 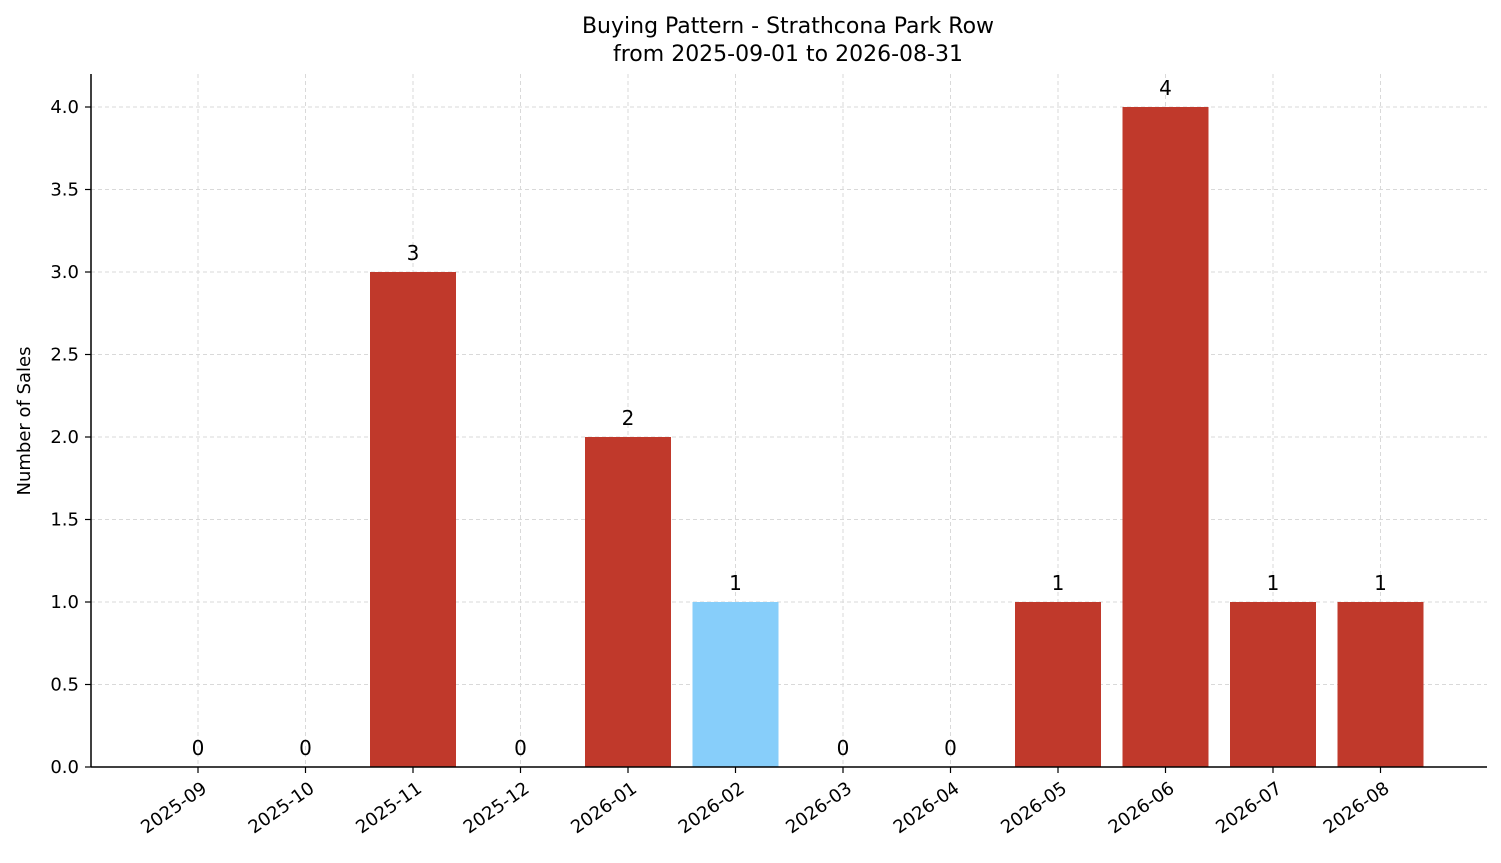 I want to click on data-label-2026-07: 1, so click(x=1273, y=583).